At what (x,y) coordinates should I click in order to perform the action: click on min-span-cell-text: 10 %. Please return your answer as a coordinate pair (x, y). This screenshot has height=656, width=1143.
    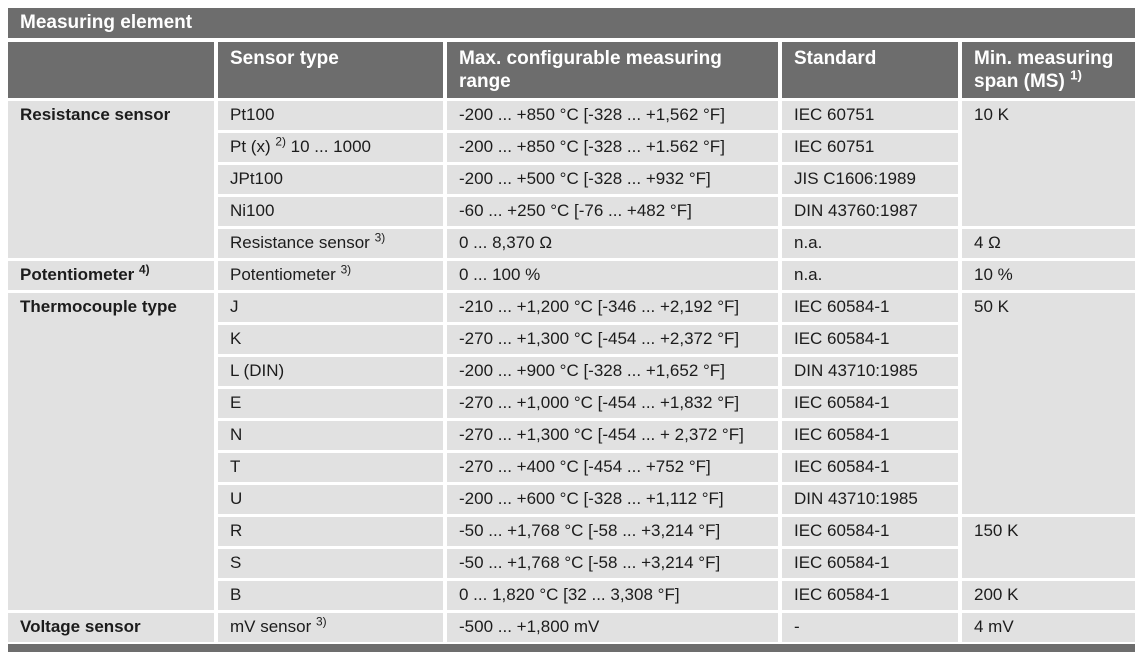
    Looking at the image, I should click on (993, 274).